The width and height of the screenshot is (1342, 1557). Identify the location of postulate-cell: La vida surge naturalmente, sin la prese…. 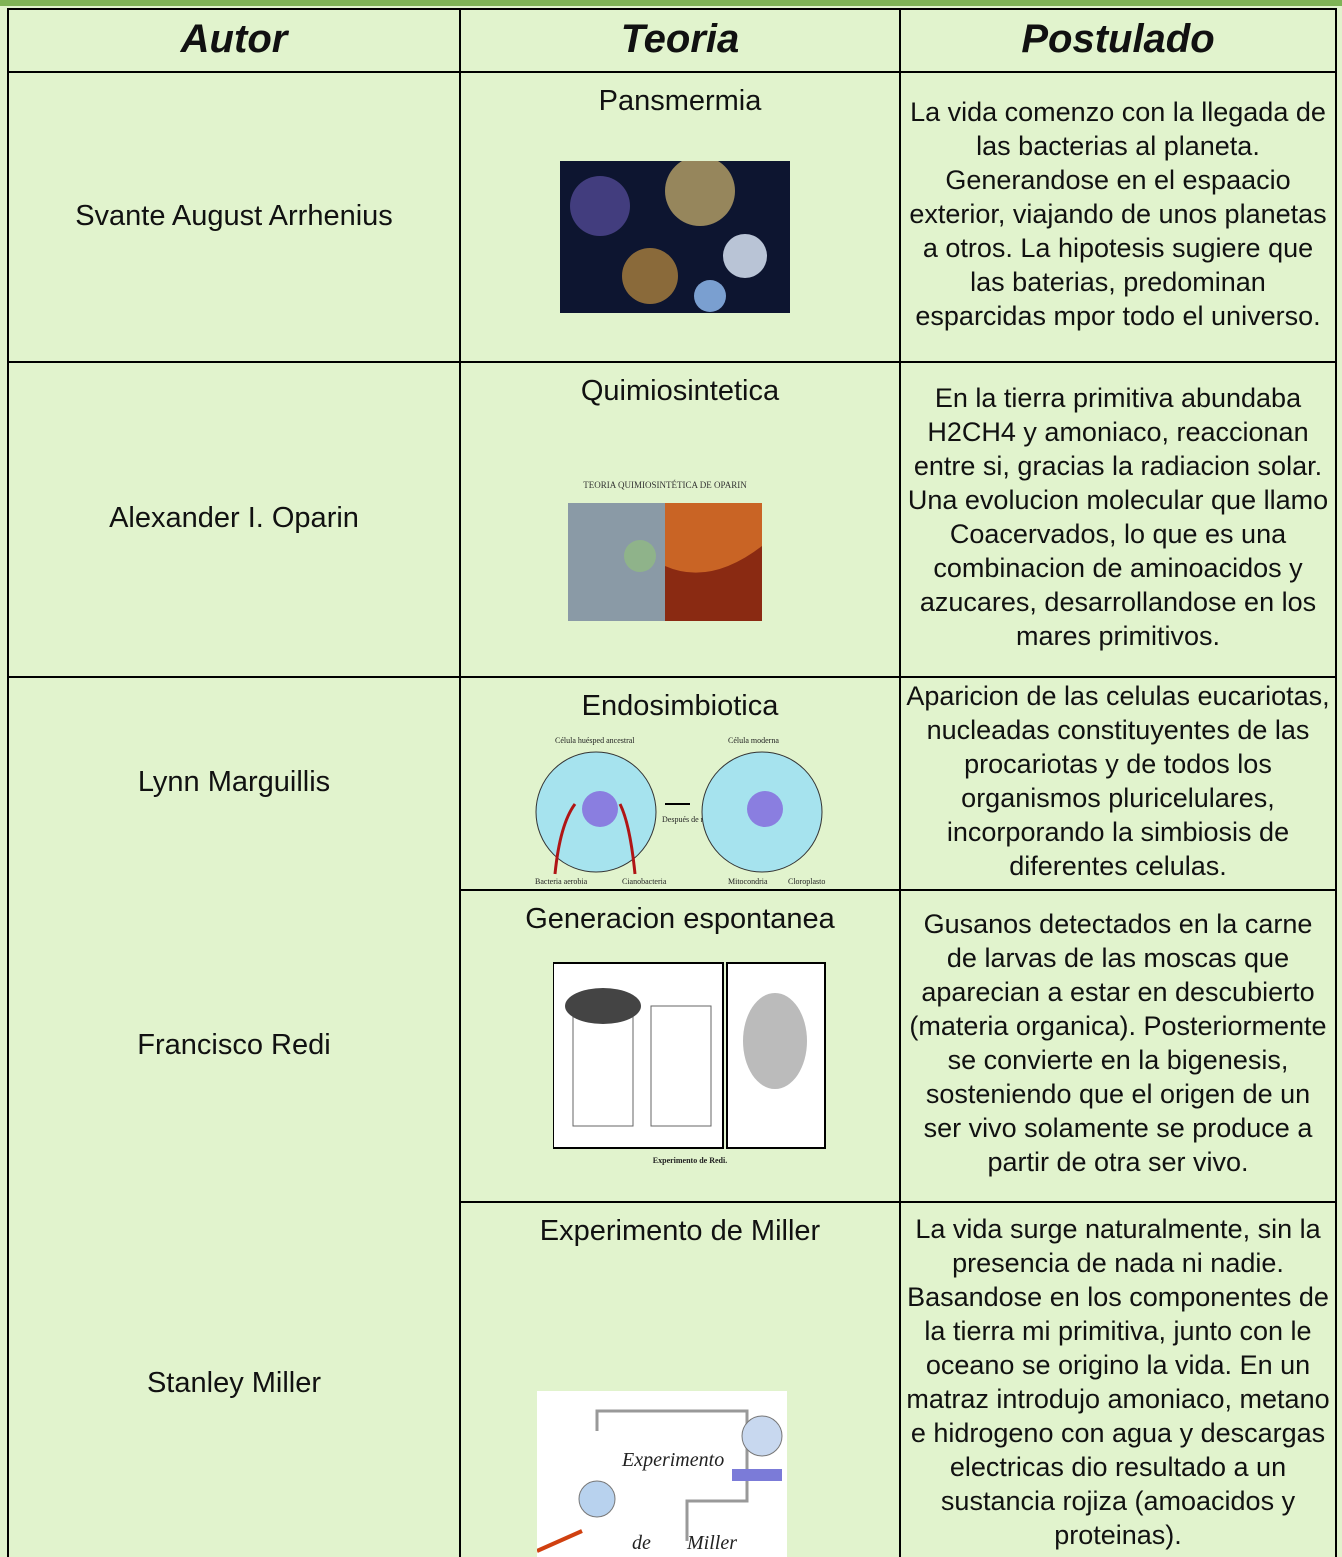
(1118, 1381).